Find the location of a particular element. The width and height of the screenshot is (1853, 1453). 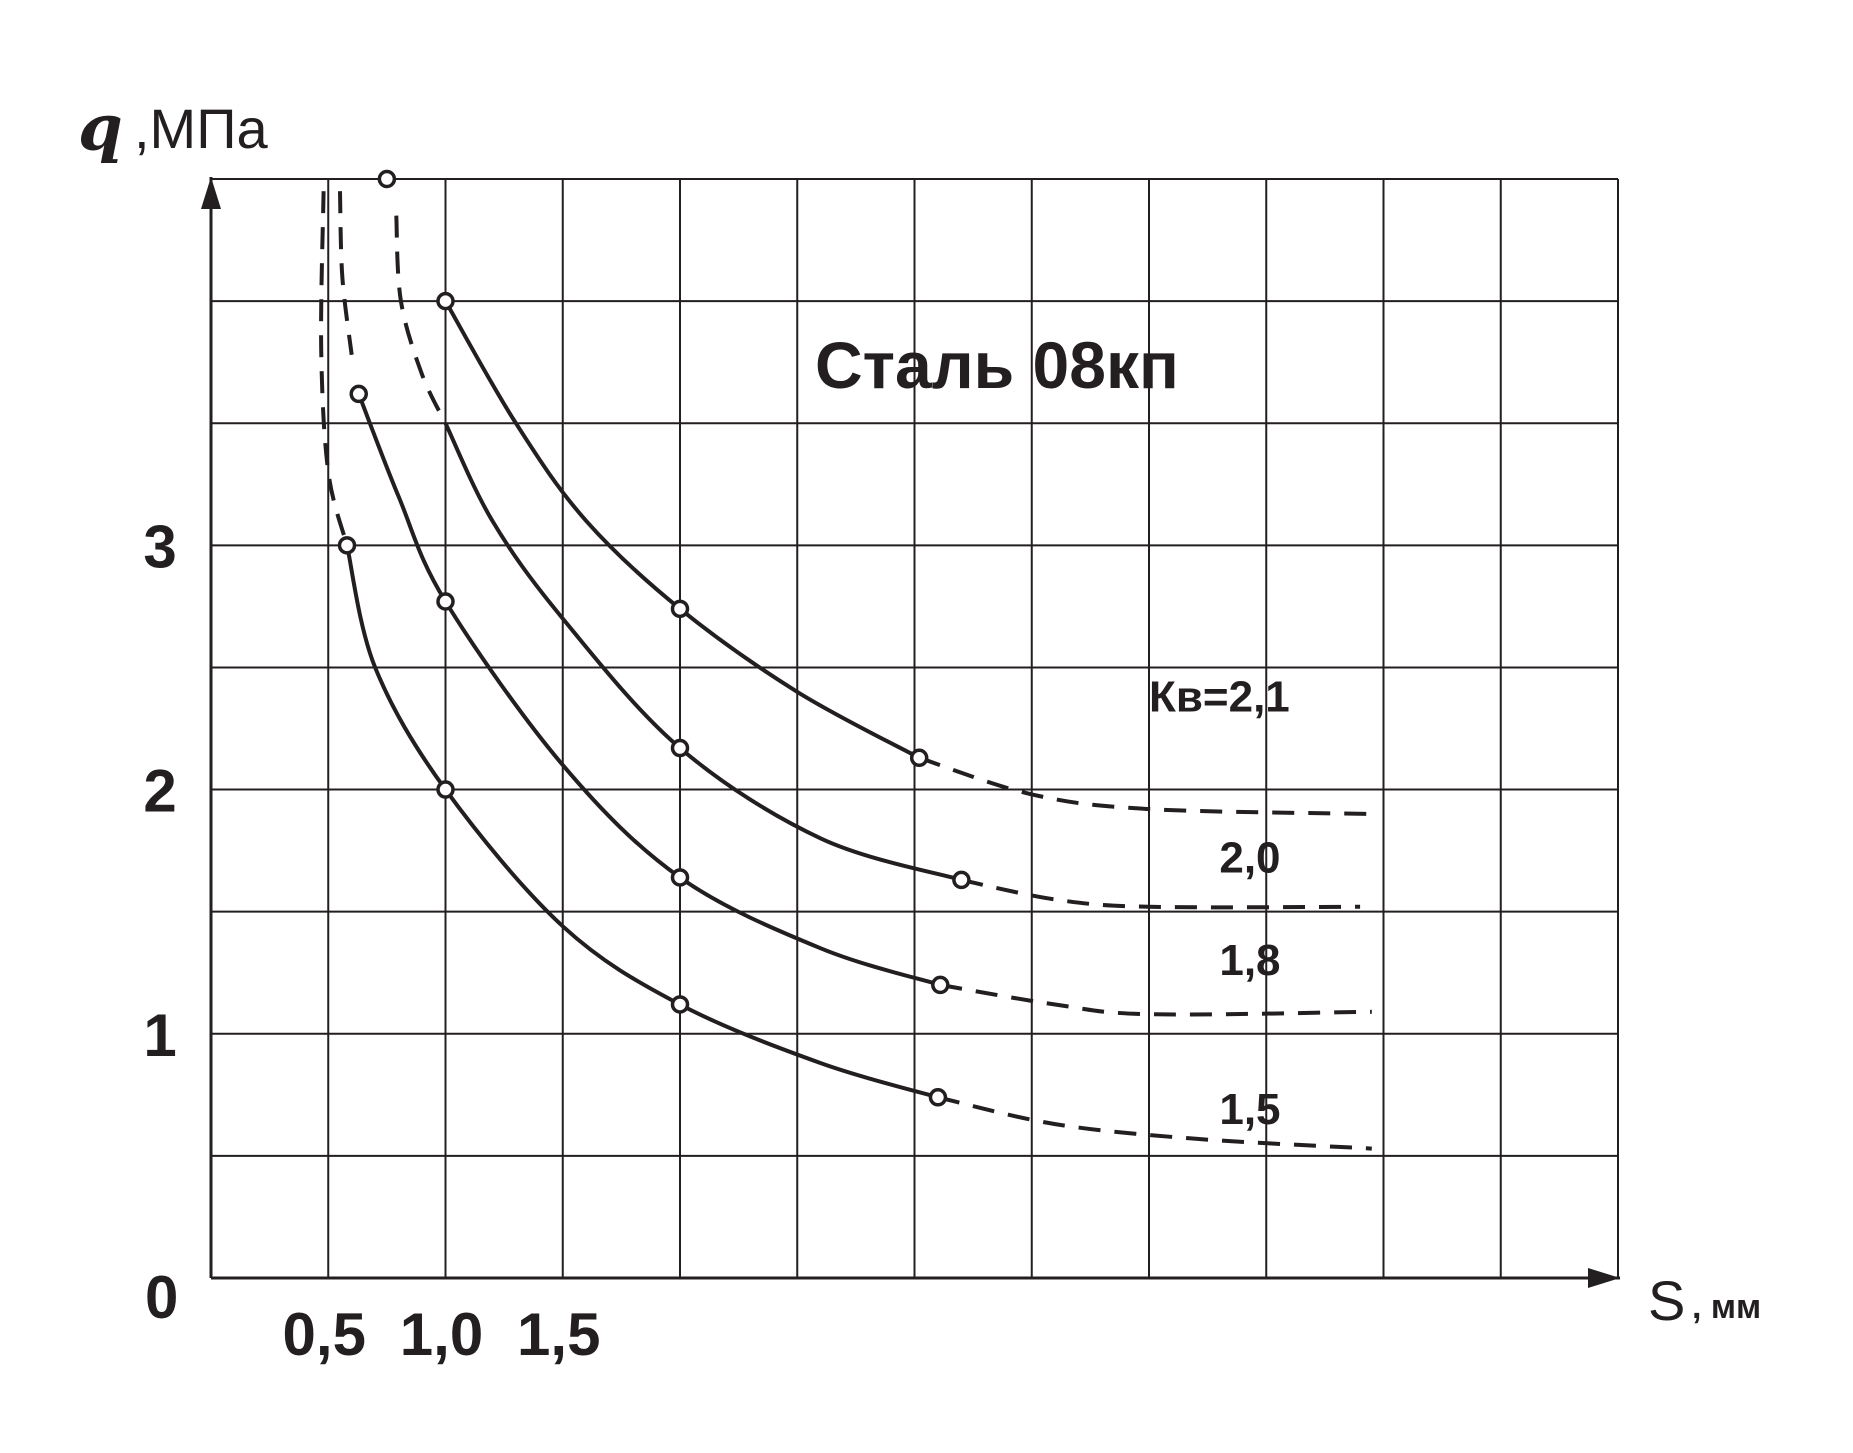

x-tick-label: 0,5 is located at coordinates (324, 1334).